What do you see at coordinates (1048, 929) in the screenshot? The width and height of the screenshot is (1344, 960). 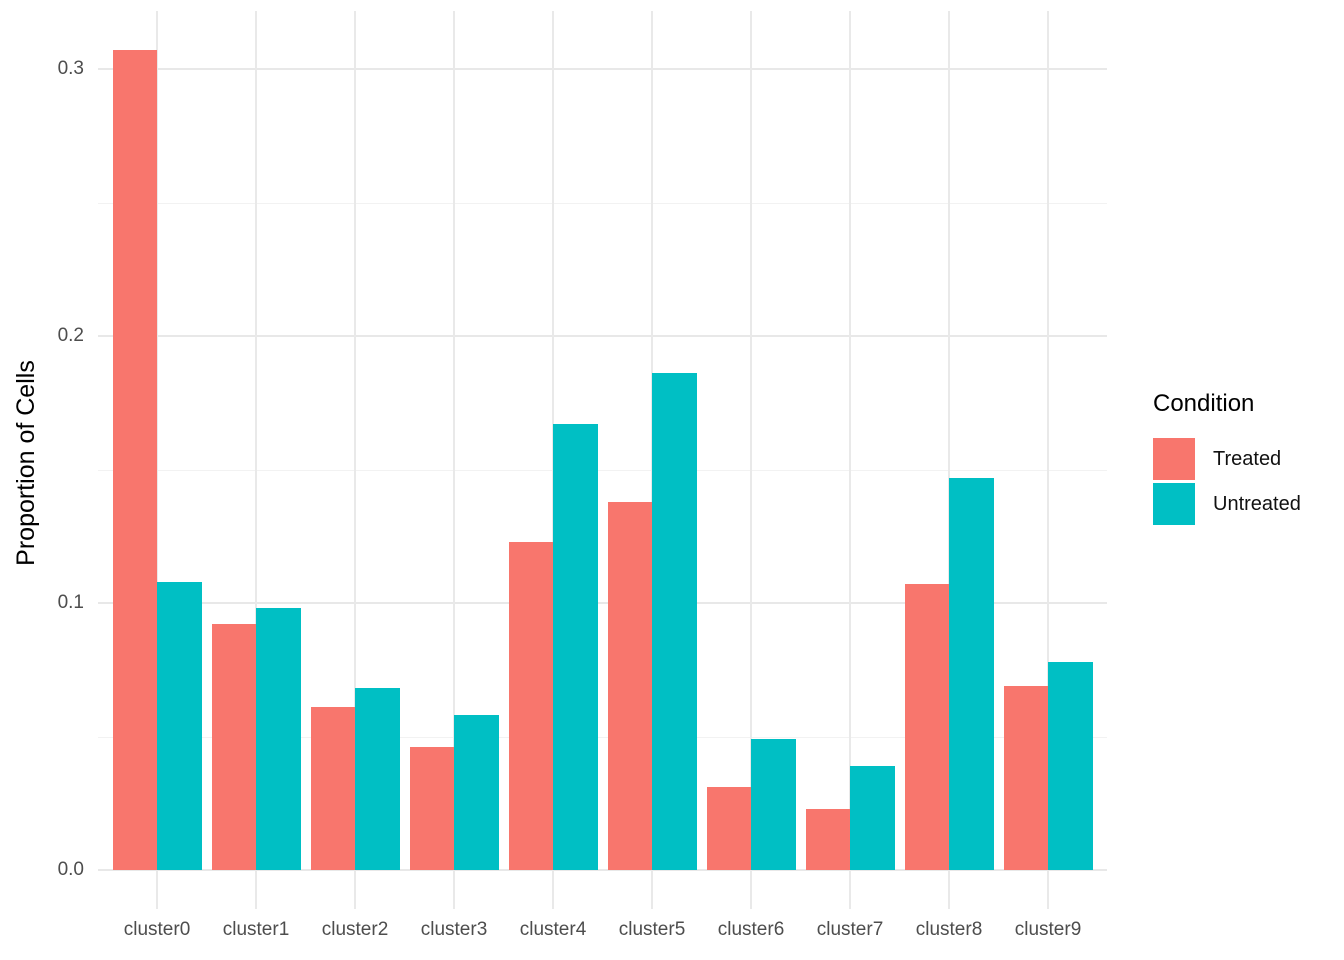 I see `x-tick-label: cluster9` at bounding box center [1048, 929].